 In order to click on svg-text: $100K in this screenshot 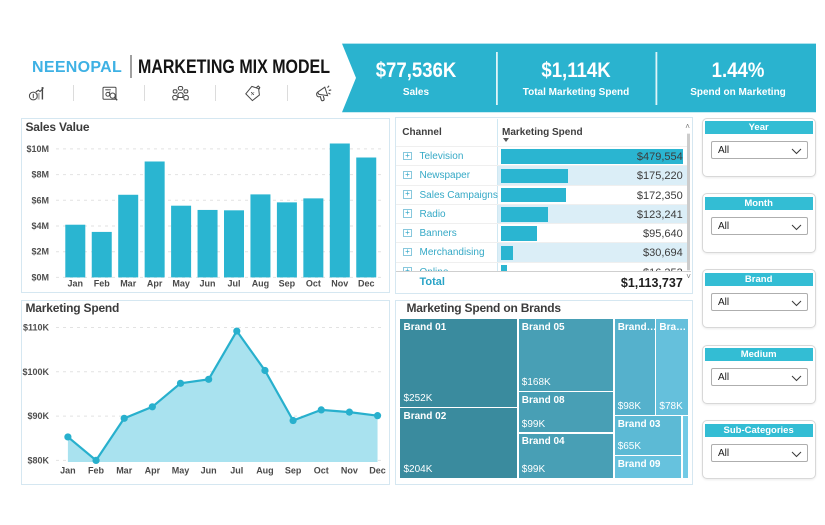, I will do `click(35, 371)`.